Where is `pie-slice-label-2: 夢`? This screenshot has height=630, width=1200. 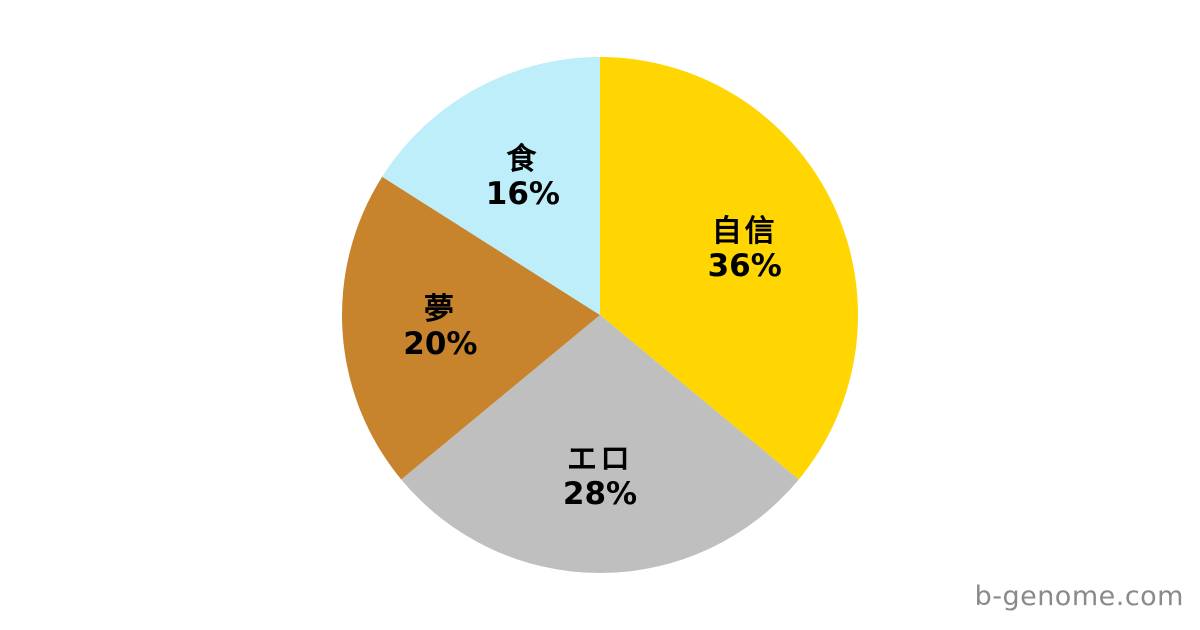
pie-slice-label-2: 夢 is located at coordinates (440, 309).